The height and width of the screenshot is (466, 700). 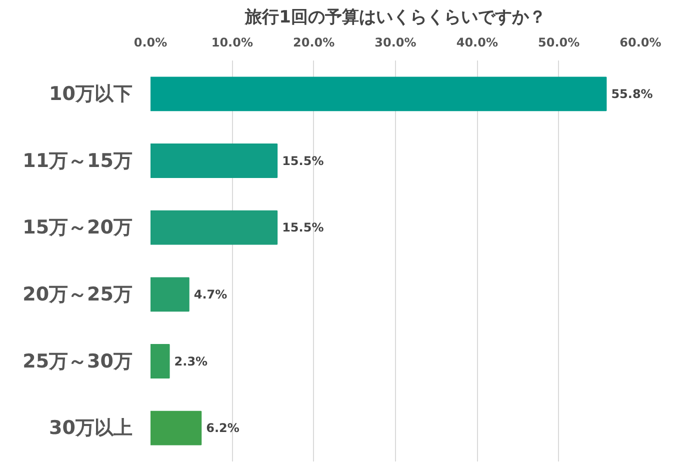 I want to click on data-label: 4.7%, so click(x=211, y=294).